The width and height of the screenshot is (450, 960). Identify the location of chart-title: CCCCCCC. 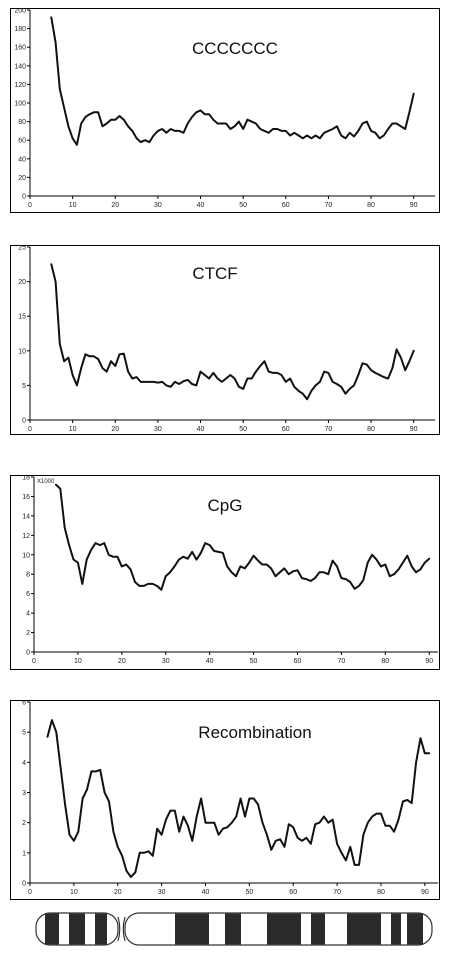
(235, 48).